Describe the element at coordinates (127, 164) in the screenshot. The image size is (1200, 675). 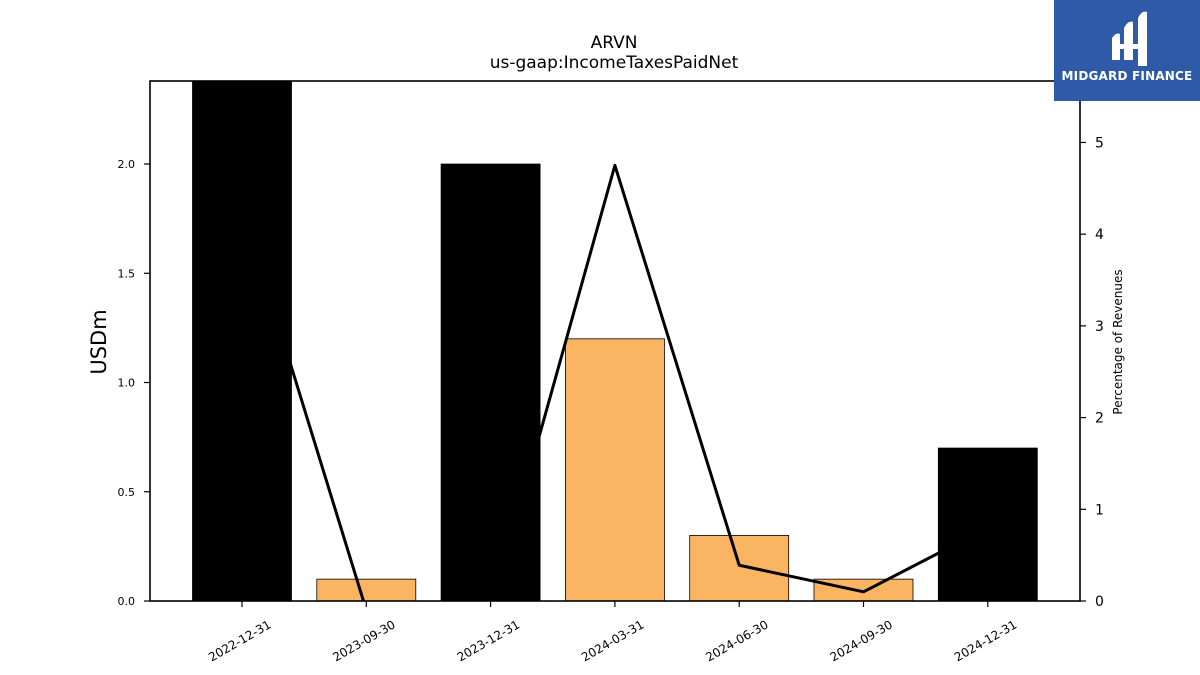
I see `y-tick-label: 2.0` at that location.